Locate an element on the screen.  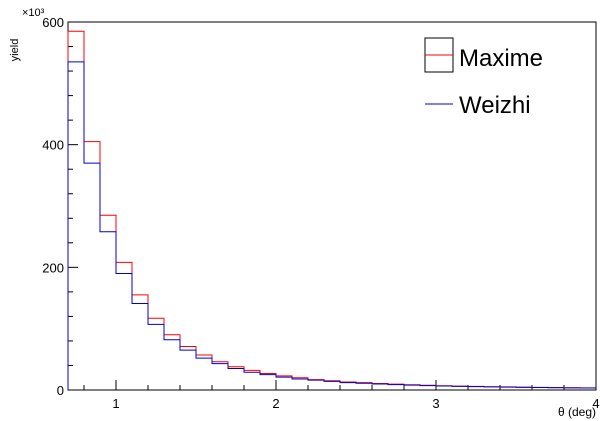
y-tick-label: 0 is located at coordinates (60, 390).